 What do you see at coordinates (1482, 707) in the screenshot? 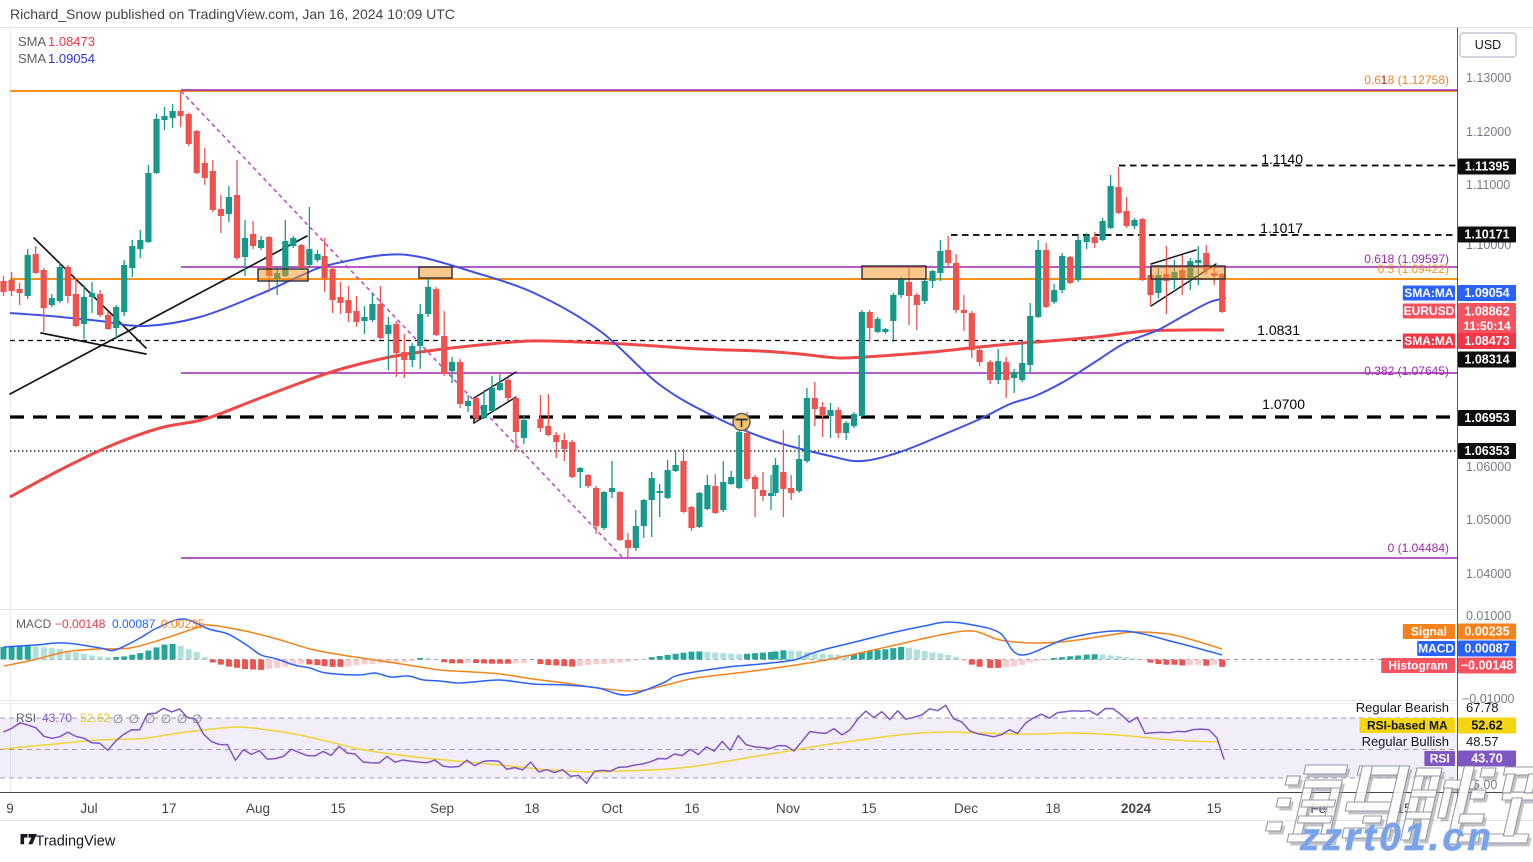
I see `svg-text: 67.78` at bounding box center [1482, 707].